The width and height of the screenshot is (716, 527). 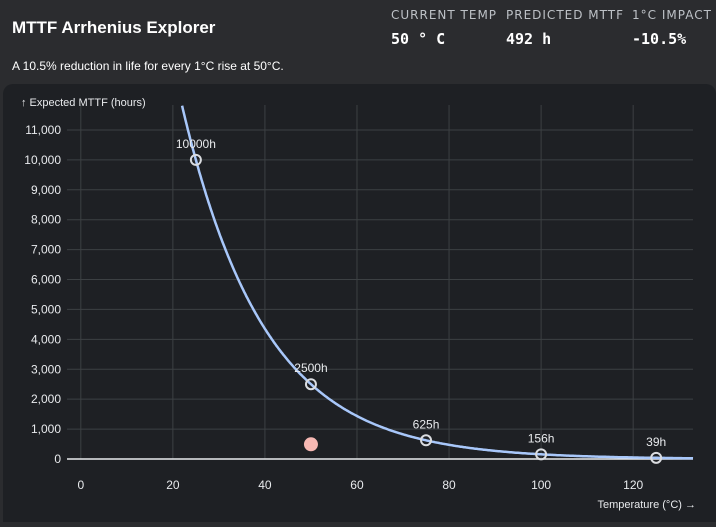 What do you see at coordinates (310, 444) in the screenshot?
I see `current-temp-point` at bounding box center [310, 444].